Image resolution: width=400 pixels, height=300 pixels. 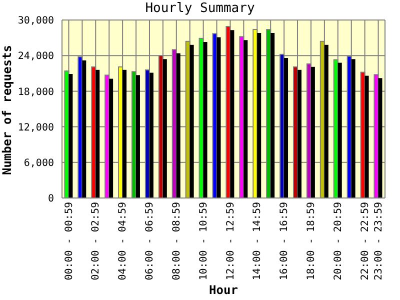 What do you see at coordinates (176, 241) in the screenshot?
I see `x-tick-label: 08:00 - 08:59` at bounding box center [176, 241].